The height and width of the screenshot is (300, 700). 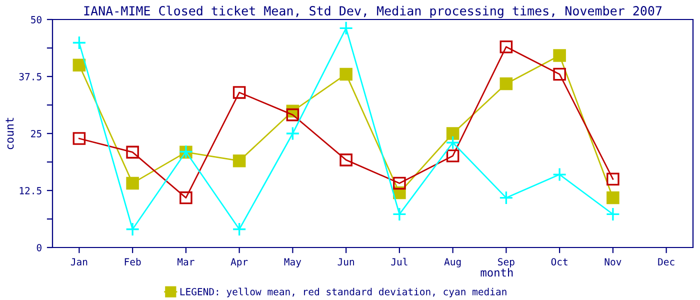 I want to click on y-tick-label: 50, so click(x=36, y=20).